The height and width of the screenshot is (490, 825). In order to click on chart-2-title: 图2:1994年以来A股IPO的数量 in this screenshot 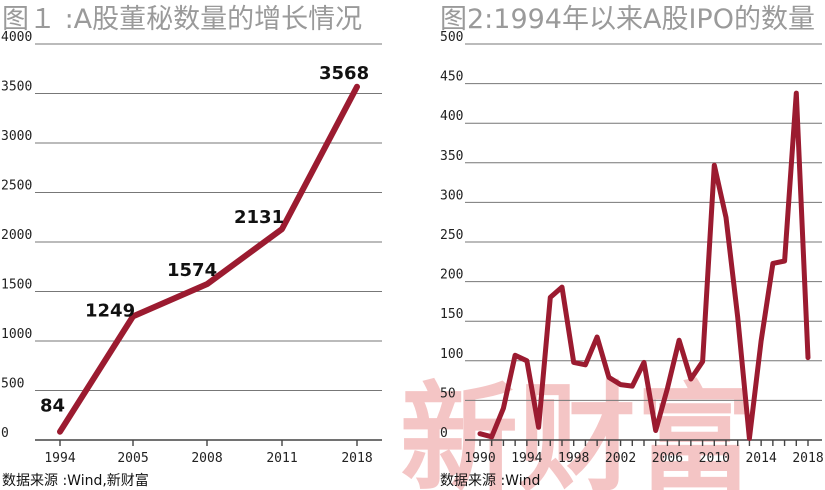, I will do `click(627, 19)`.